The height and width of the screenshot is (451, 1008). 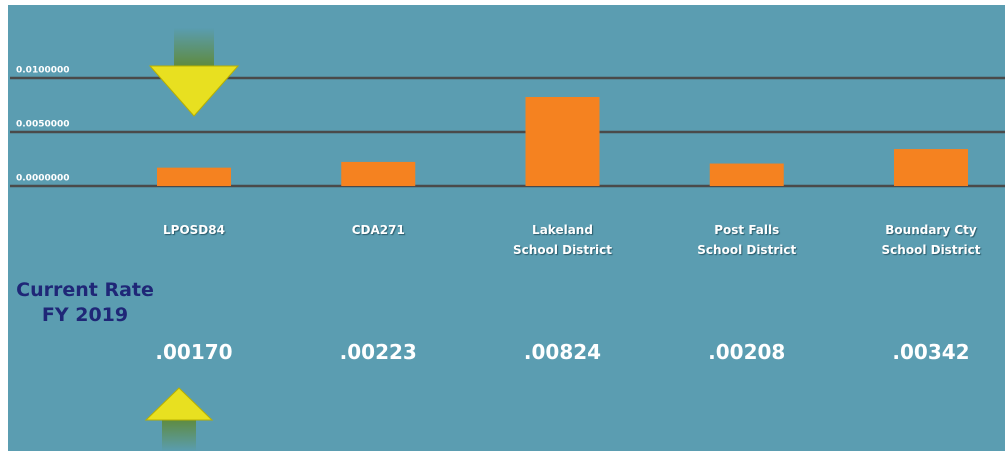 What do you see at coordinates (43, 71) in the screenshot?
I see `y-tick-label: 0.0100000` at bounding box center [43, 71].